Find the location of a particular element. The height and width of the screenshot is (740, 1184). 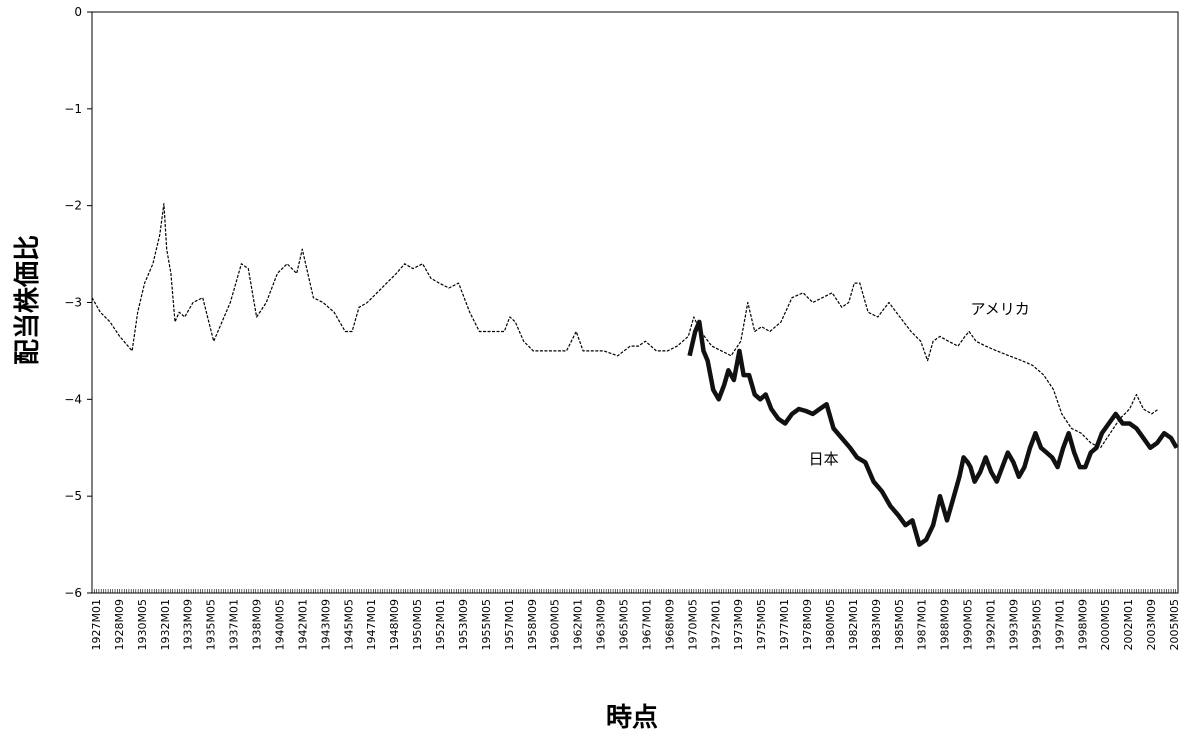

x-tick-label: 1952M01 is located at coordinates (440, 624).